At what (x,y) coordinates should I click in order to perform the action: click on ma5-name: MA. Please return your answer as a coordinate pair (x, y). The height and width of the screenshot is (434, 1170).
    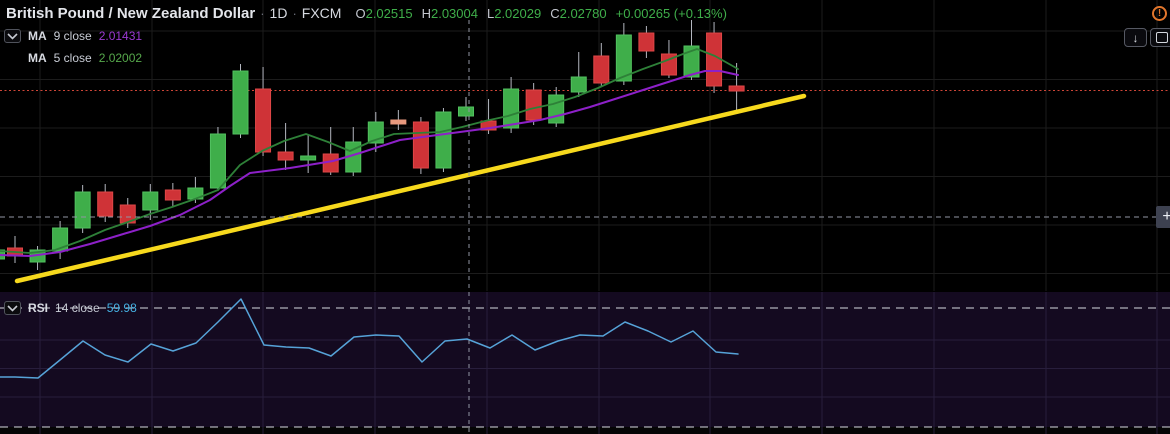
    Looking at the image, I should click on (37, 58).